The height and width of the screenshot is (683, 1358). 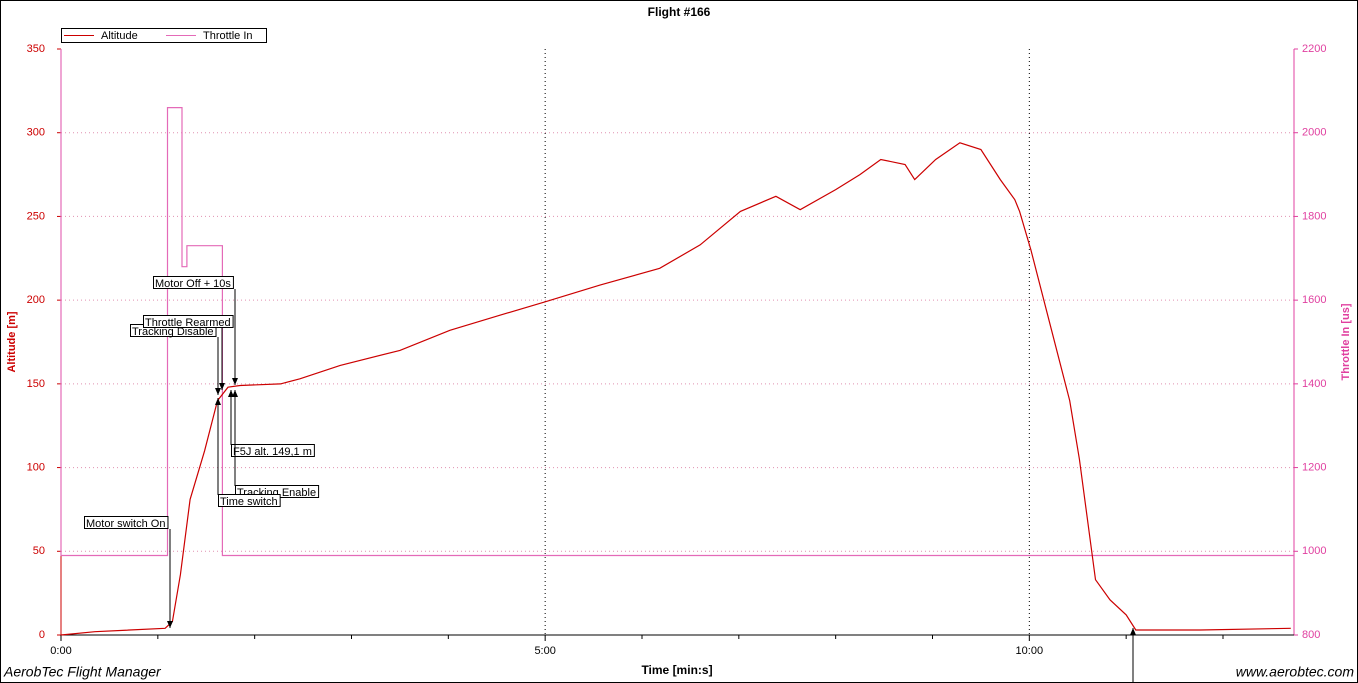 I want to click on y-tick-label: 200, so click(x=36, y=300).